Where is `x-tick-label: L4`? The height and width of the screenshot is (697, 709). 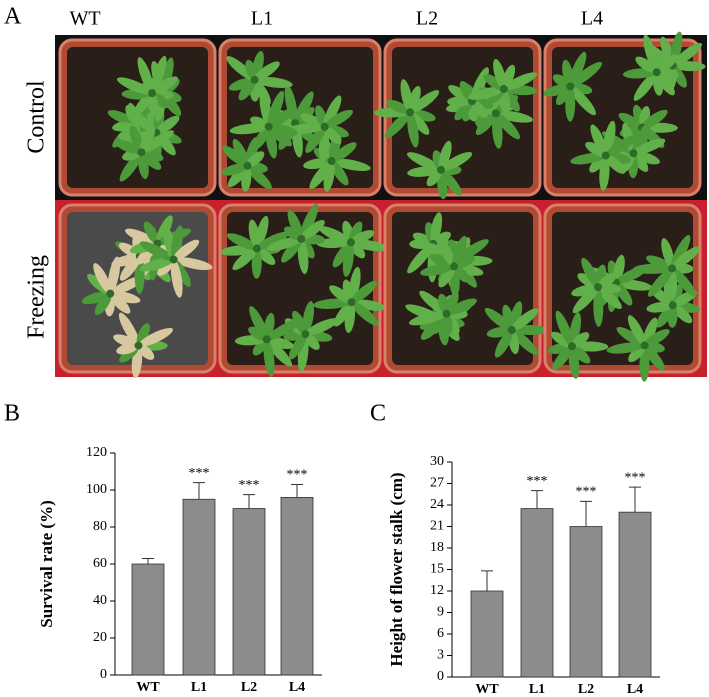 x-tick-label: L4 is located at coordinates (297, 687).